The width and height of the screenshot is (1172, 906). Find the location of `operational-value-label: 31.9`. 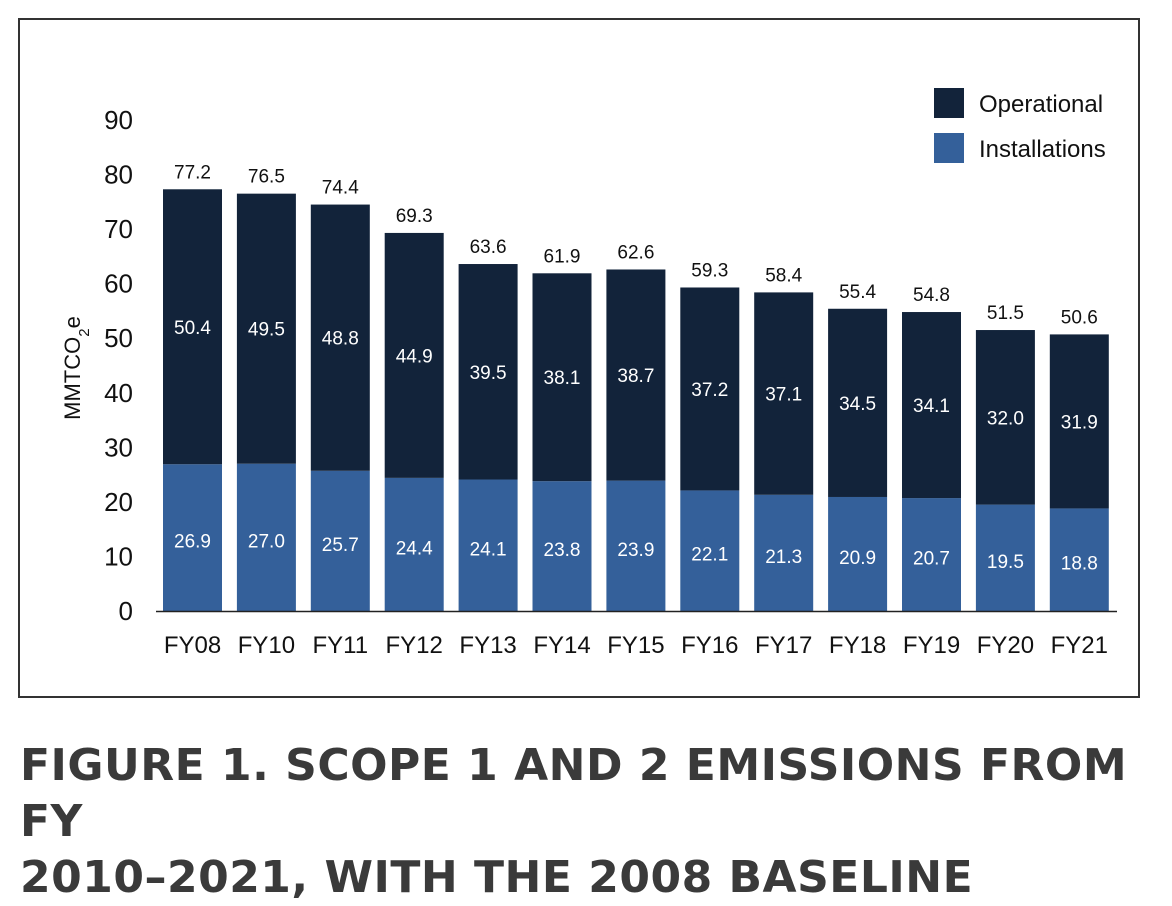

operational-value-label: 31.9 is located at coordinates (1079, 422).